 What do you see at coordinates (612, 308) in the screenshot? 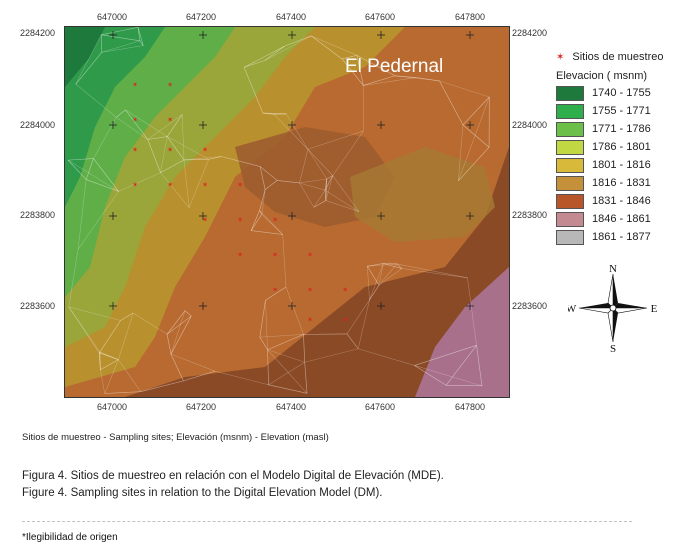
I see `compass-rose: N S W E` at bounding box center [612, 308].